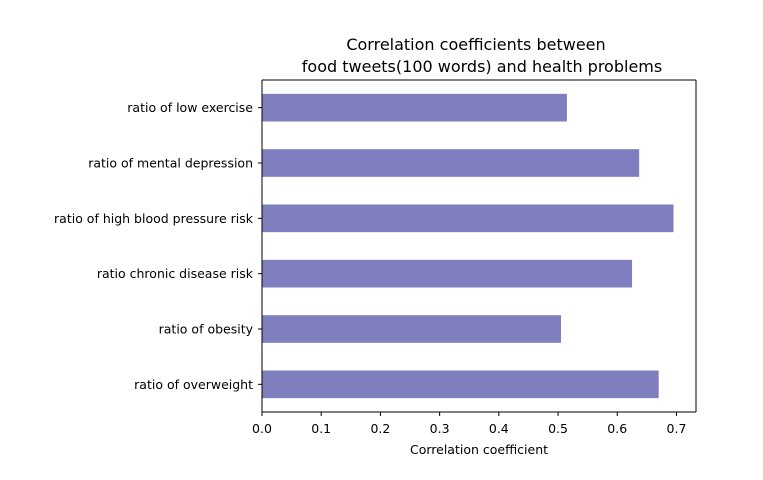  I want to click on x-tick-label-7: 0.6, so click(617, 428).